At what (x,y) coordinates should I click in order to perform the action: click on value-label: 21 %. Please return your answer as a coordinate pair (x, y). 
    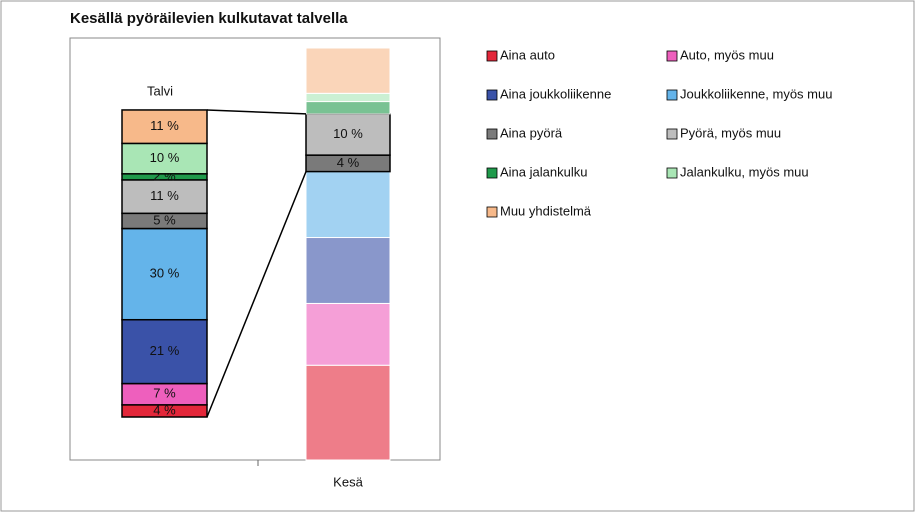
    Looking at the image, I should click on (165, 350).